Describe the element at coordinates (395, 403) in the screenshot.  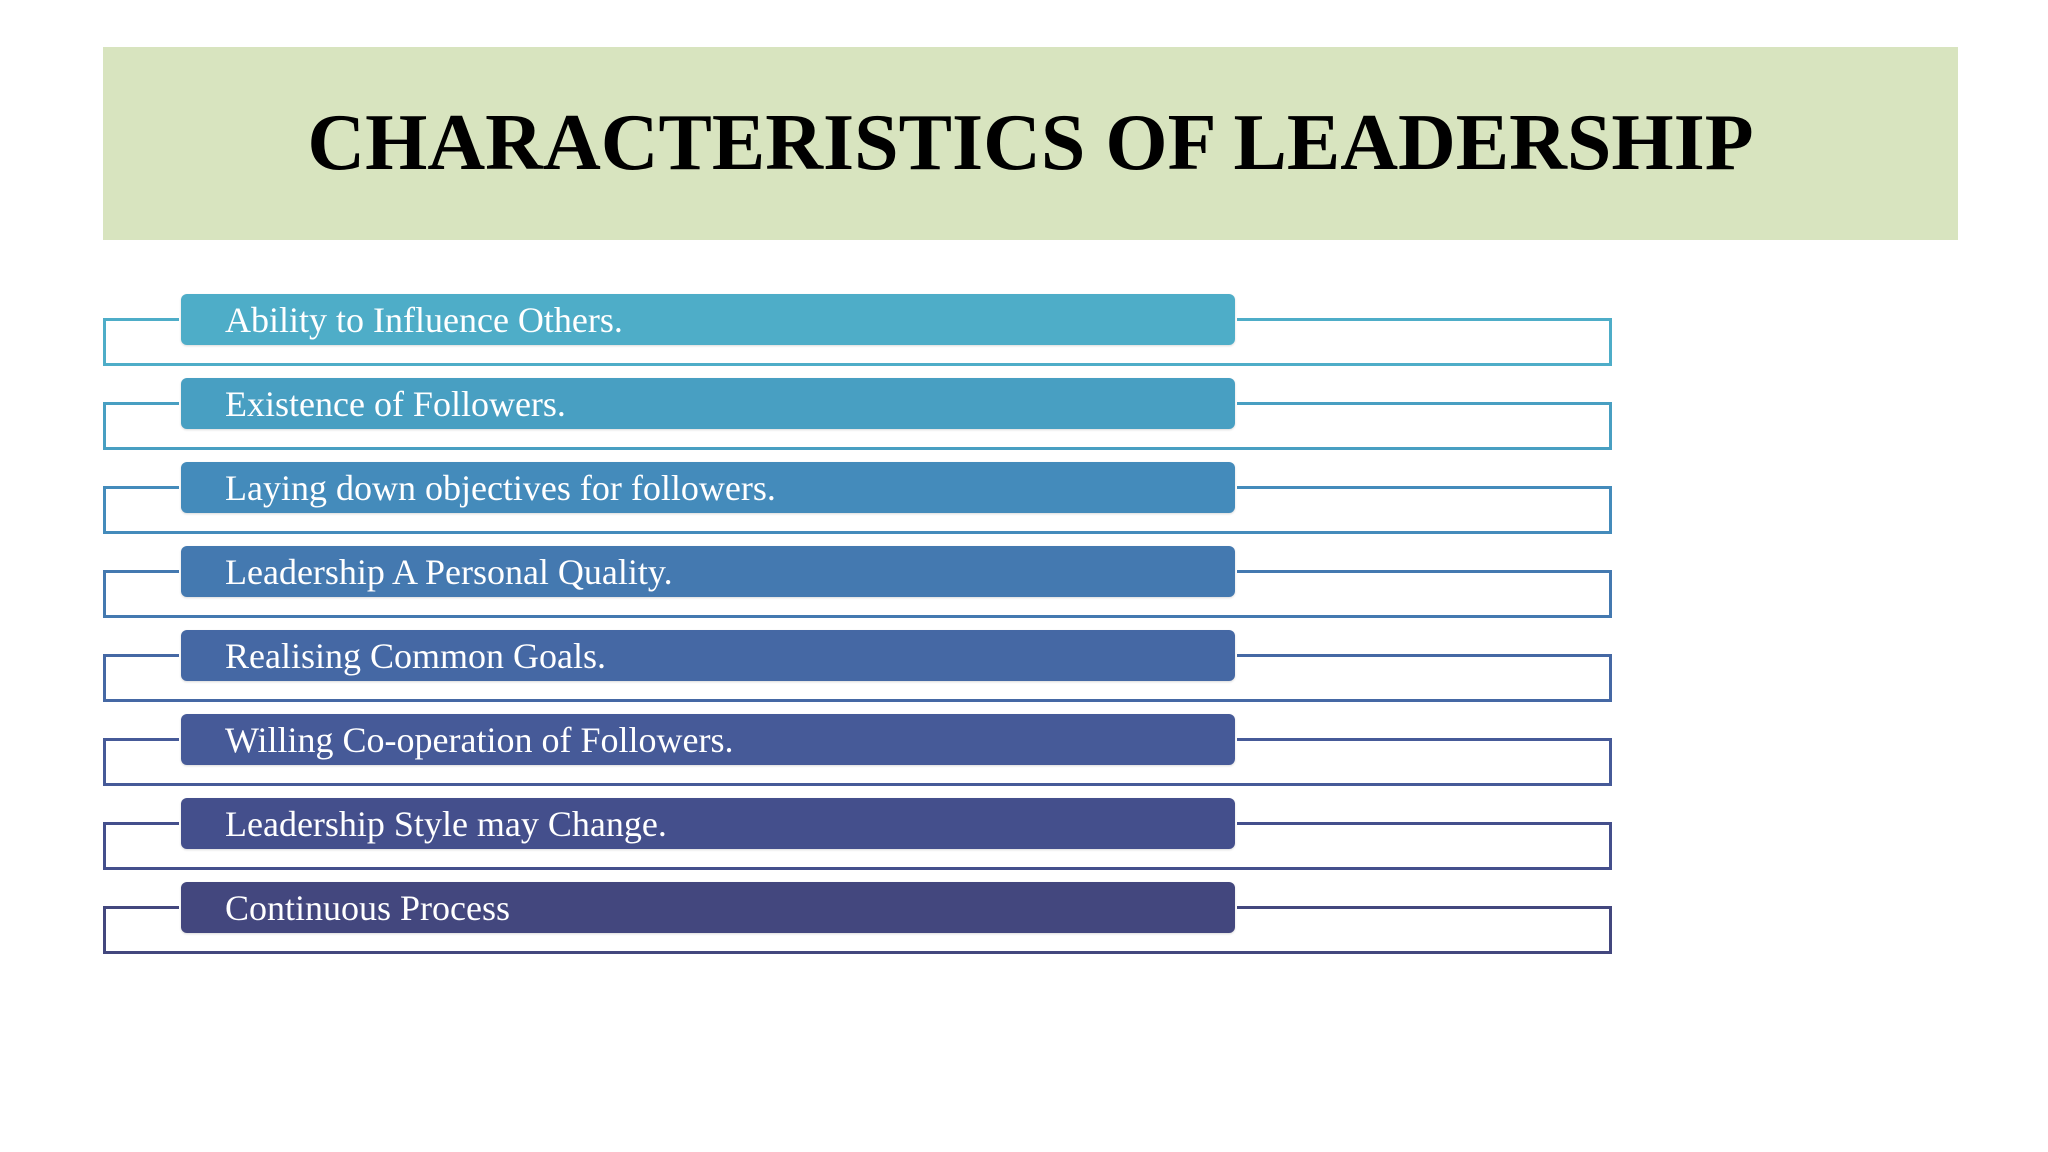
I see `item-label: Existence of Followers.` at that location.